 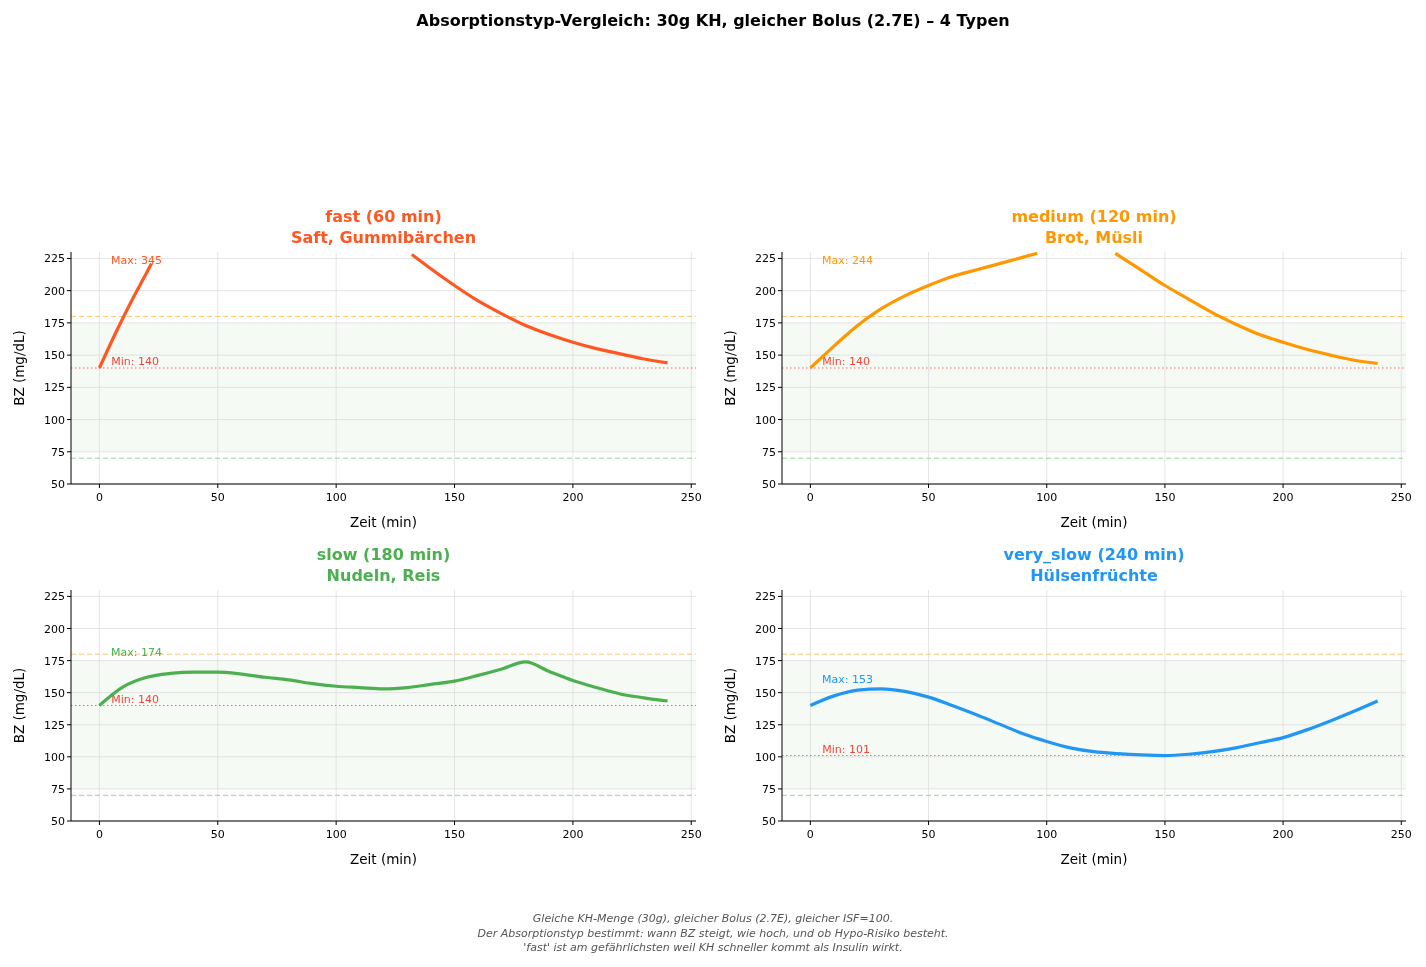 What do you see at coordinates (136, 652) in the screenshot?
I see `annotation: Max: 174` at bounding box center [136, 652].